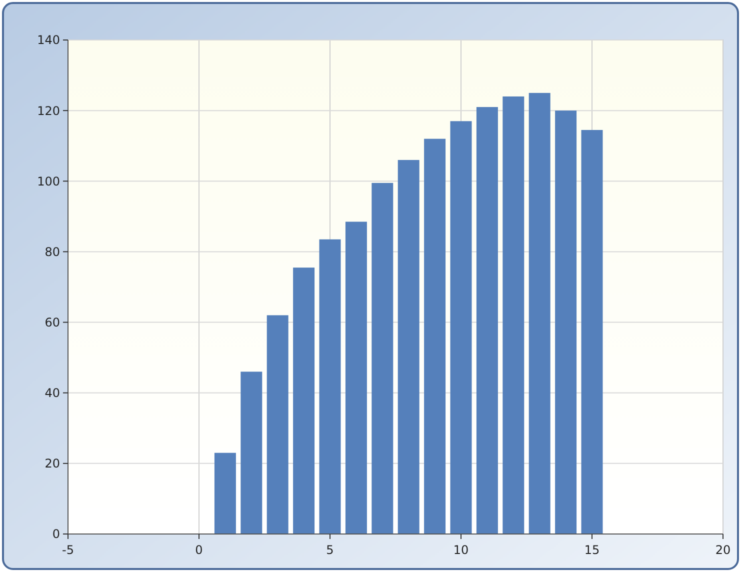  What do you see at coordinates (52, 251) in the screenshot?
I see `y-tick-label: 80` at bounding box center [52, 251].